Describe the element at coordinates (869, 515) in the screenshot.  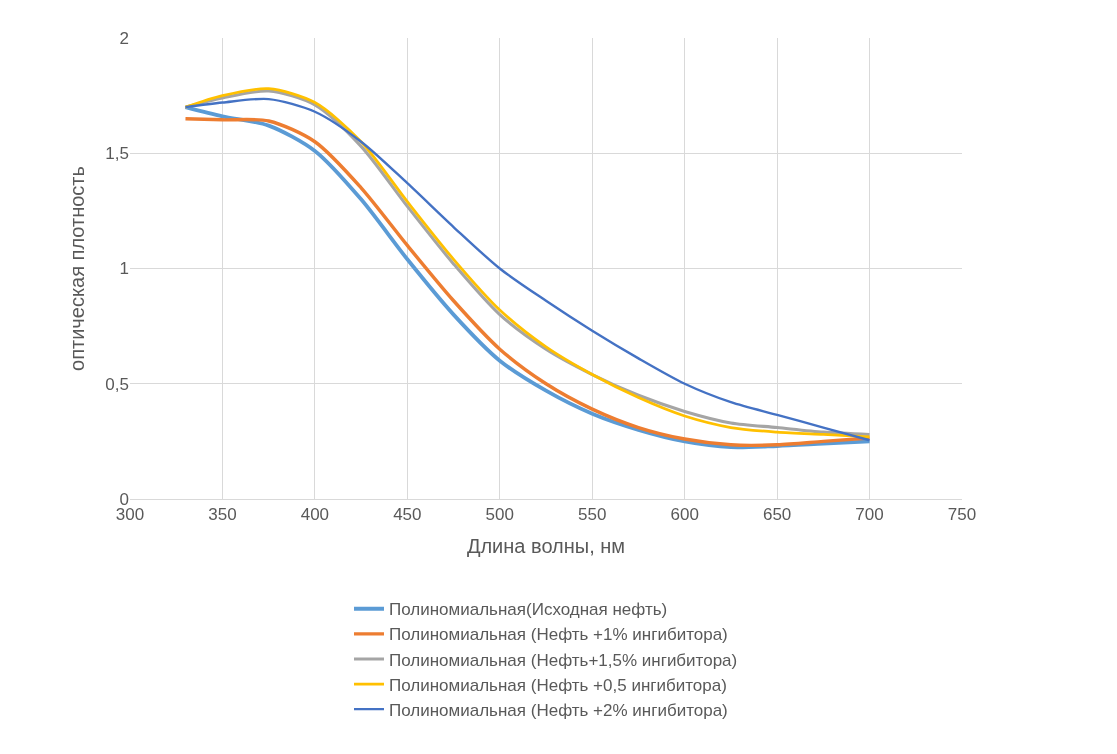
I see `x-tick-label: 700` at that location.